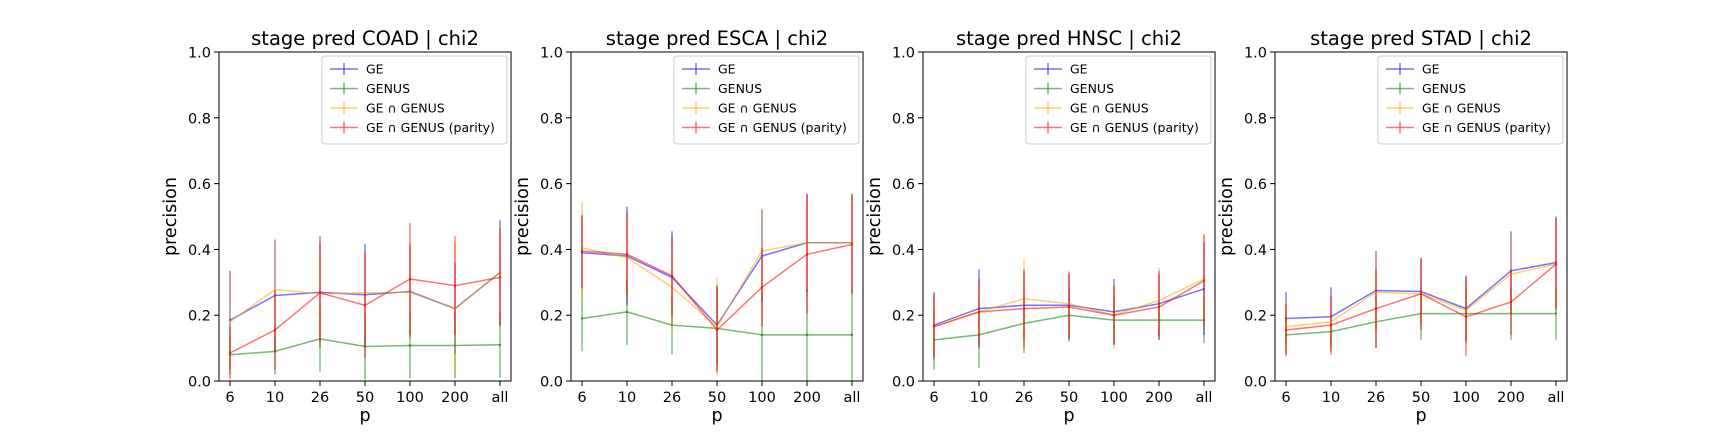 This screenshot has width=1728, height=436. What do you see at coordinates (1255, 119) in the screenshot?
I see `y-tick-label: 0.8` at bounding box center [1255, 119].